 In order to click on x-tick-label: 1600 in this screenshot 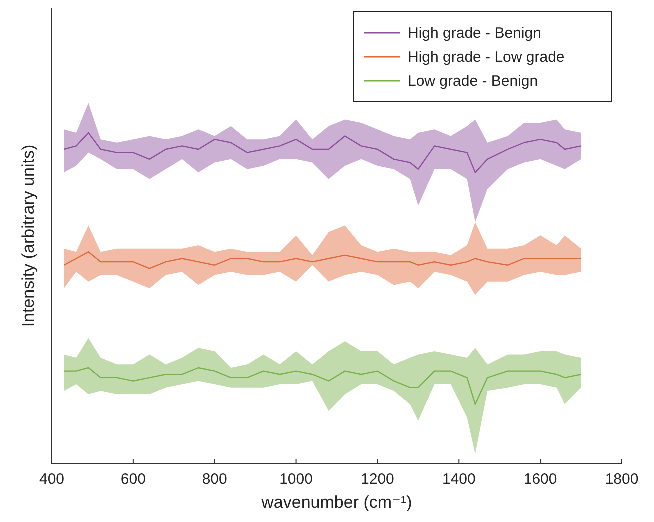, I will do `click(541, 479)`.